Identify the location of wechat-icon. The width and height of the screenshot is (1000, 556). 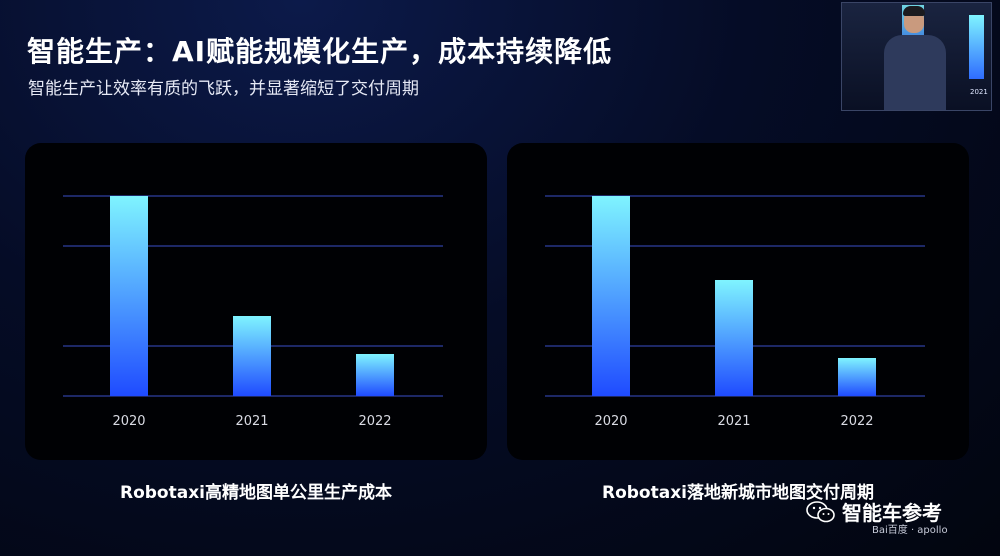
(820, 511).